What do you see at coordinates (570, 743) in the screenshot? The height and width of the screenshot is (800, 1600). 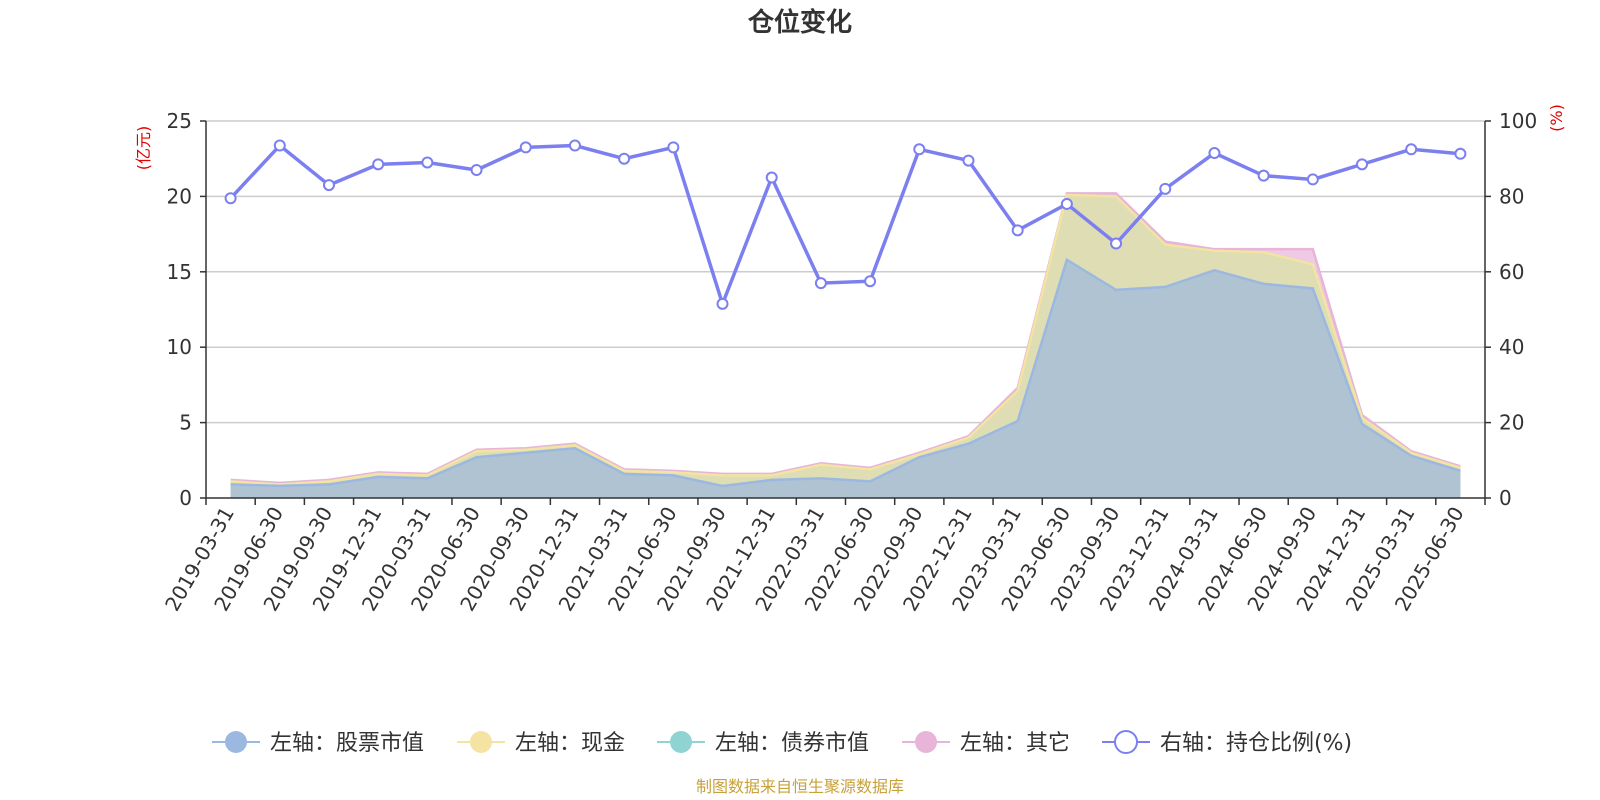 I see `legend-label: 左轴：现金` at bounding box center [570, 743].